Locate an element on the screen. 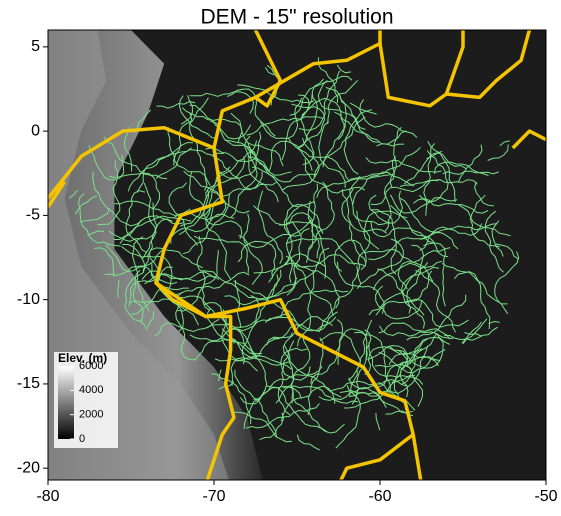 The image size is (561, 516). map-title: DEM - 15" resolution is located at coordinates (296, 17).